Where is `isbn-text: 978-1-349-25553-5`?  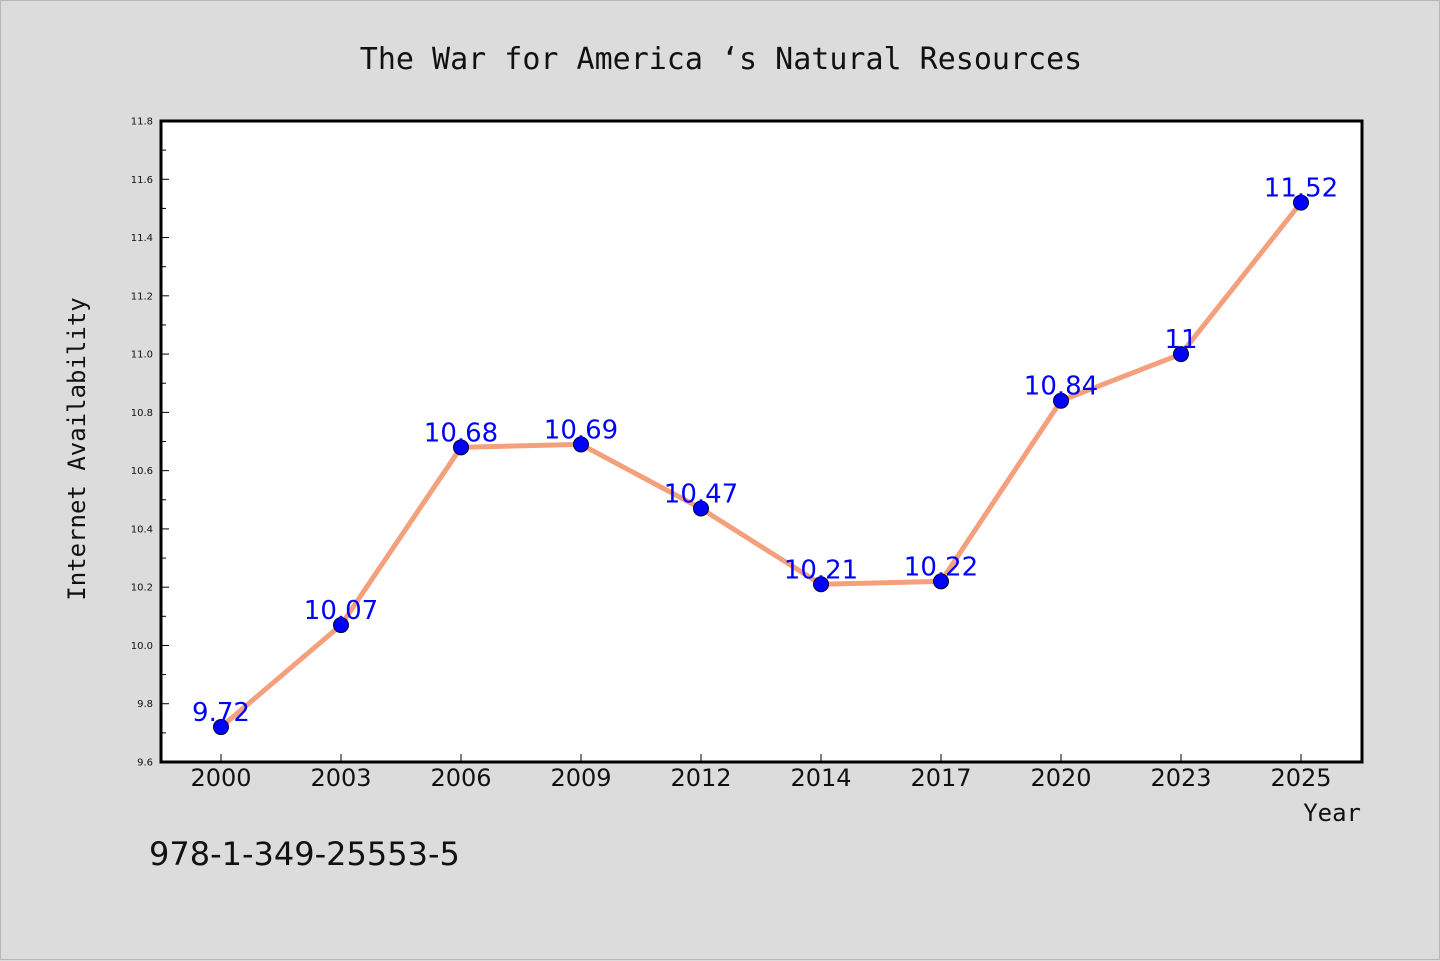 isbn-text: 978-1-349-25553-5 is located at coordinates (304, 854).